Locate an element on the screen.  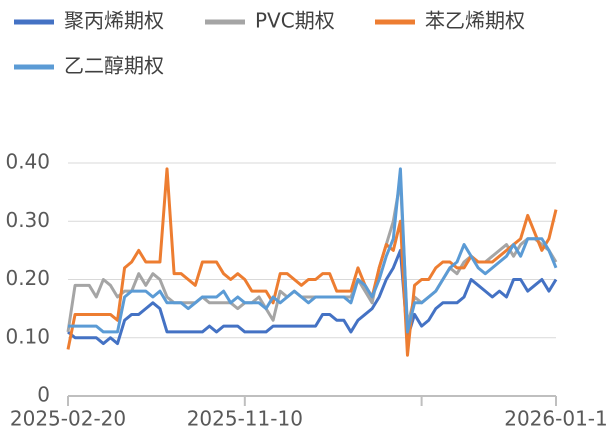
y-tick-label: 0.20 is located at coordinates (27, 278).